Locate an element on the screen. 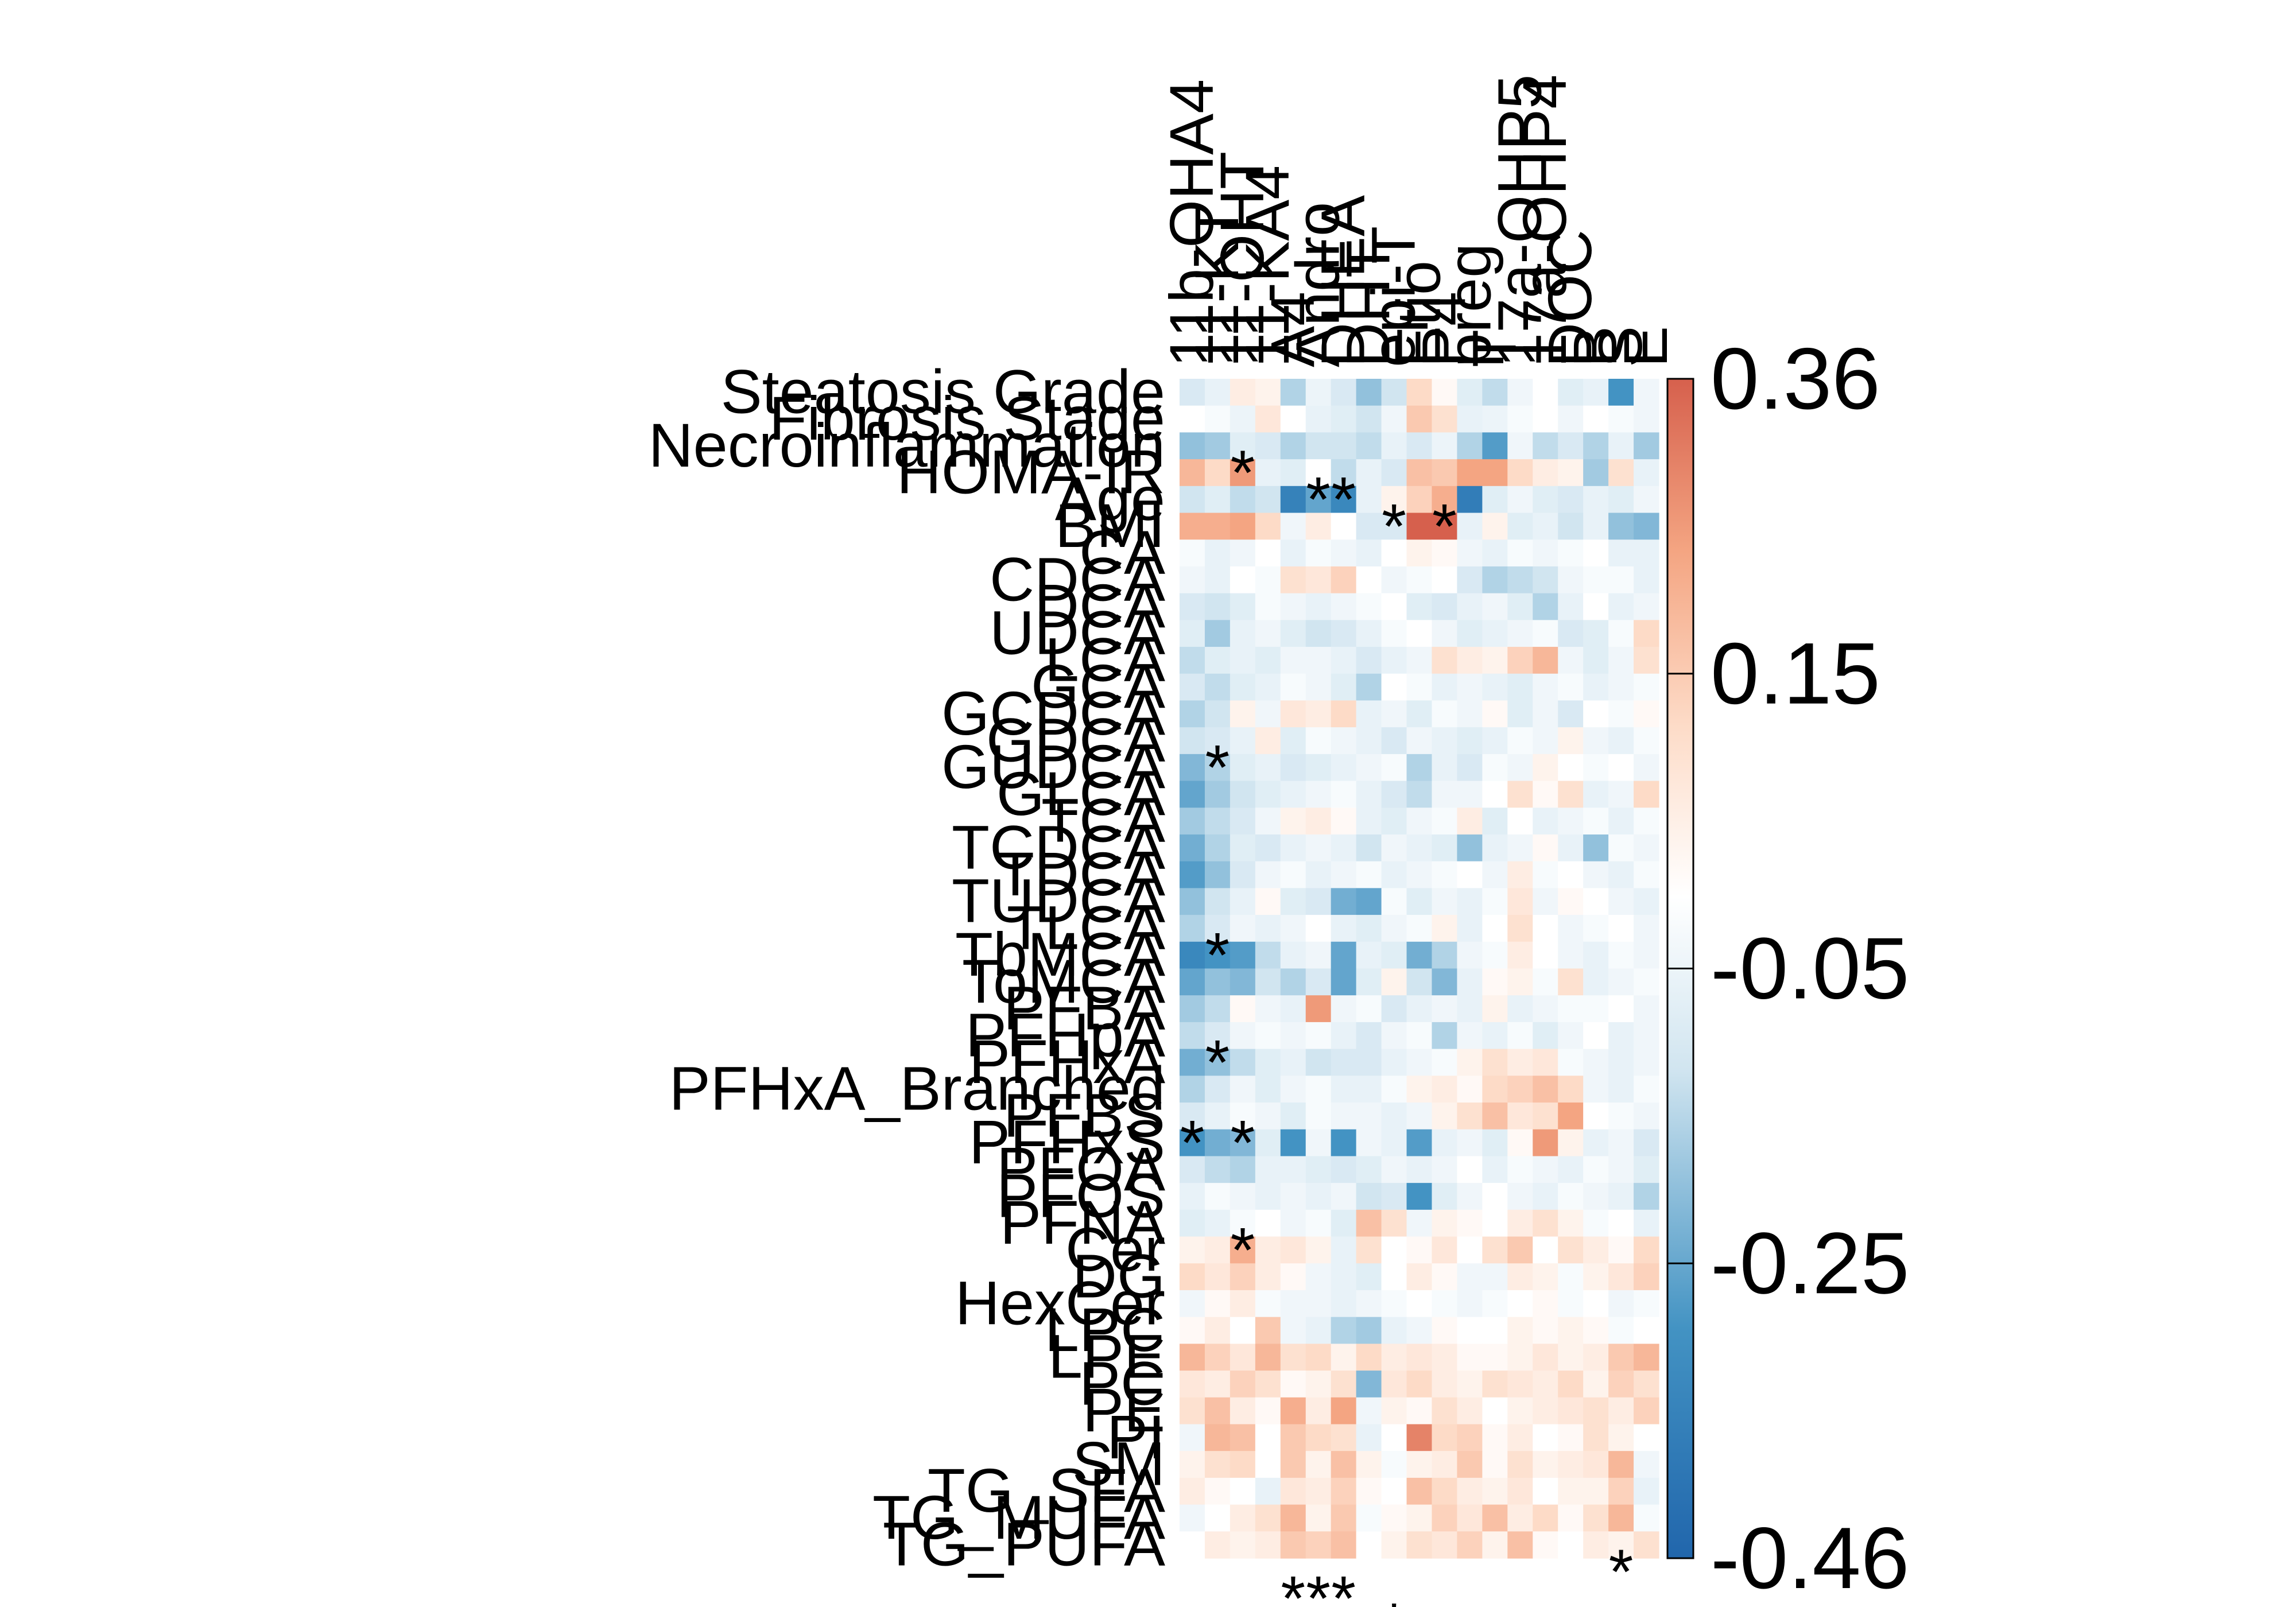 Image resolution: width=2296 pixels, height=1607 pixels. column-label: 17a-OHP5 is located at coordinates (1519, 221).